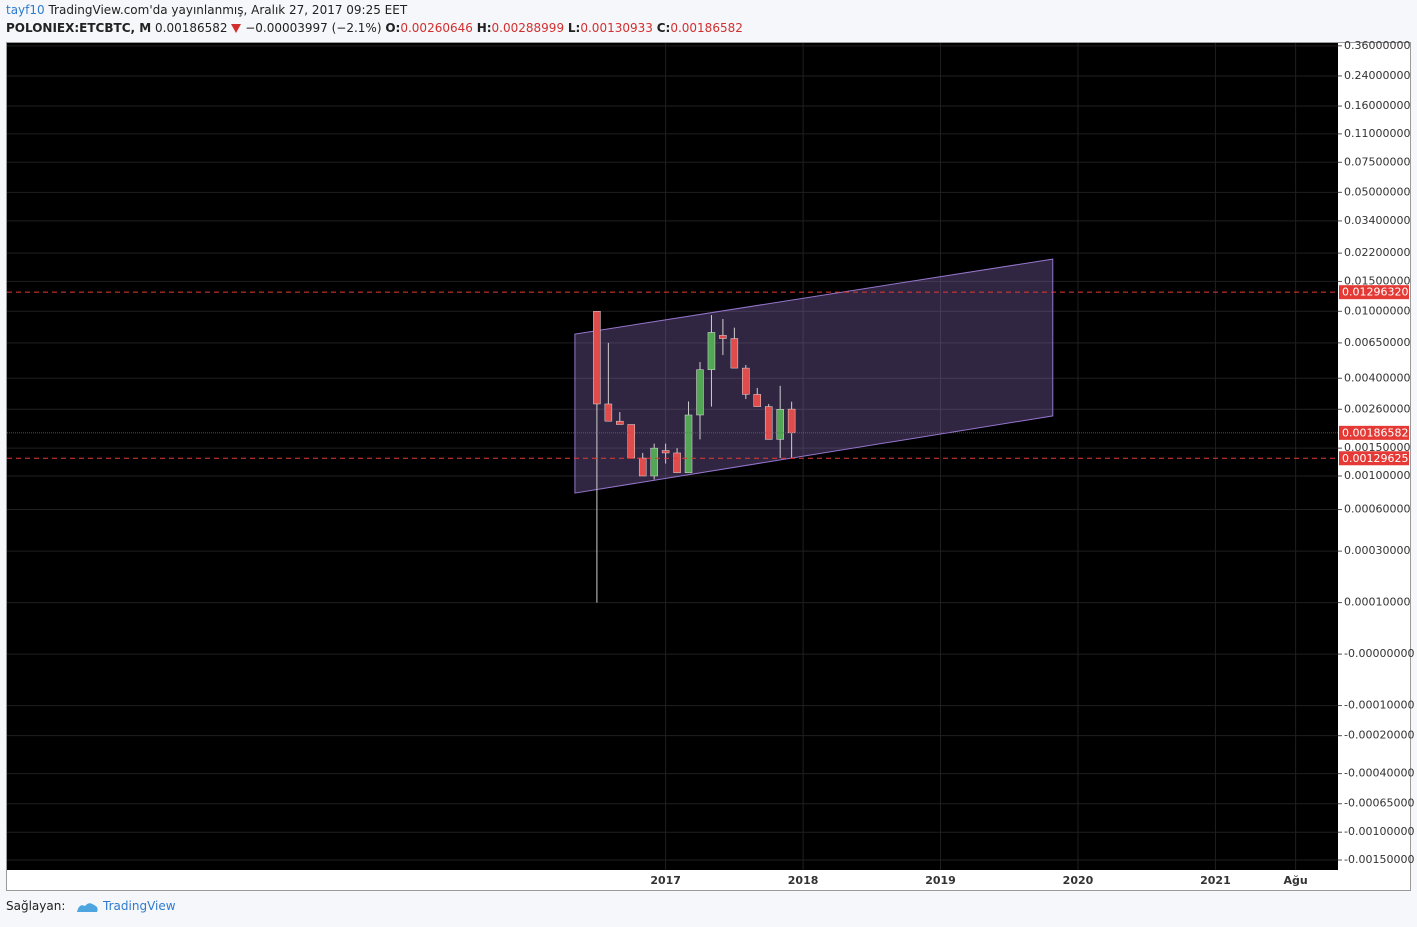  What do you see at coordinates (1379, 705) in the screenshot?
I see `y-tick-label: -0.00010000` at bounding box center [1379, 705].